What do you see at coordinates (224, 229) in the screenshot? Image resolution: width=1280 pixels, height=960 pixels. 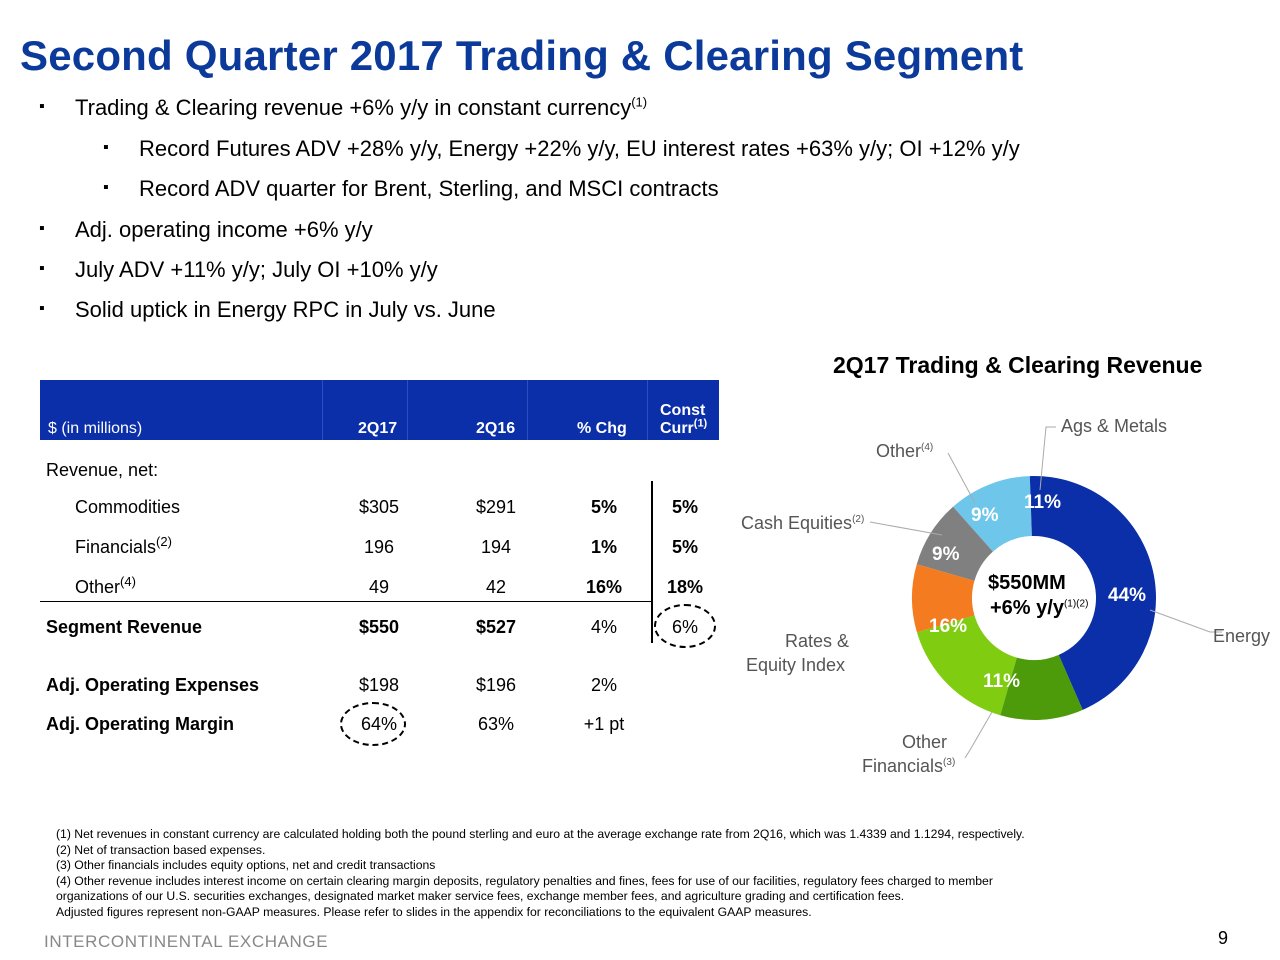 I see `bullet-2-text: Adj. operating income +6% y/y` at bounding box center [224, 229].